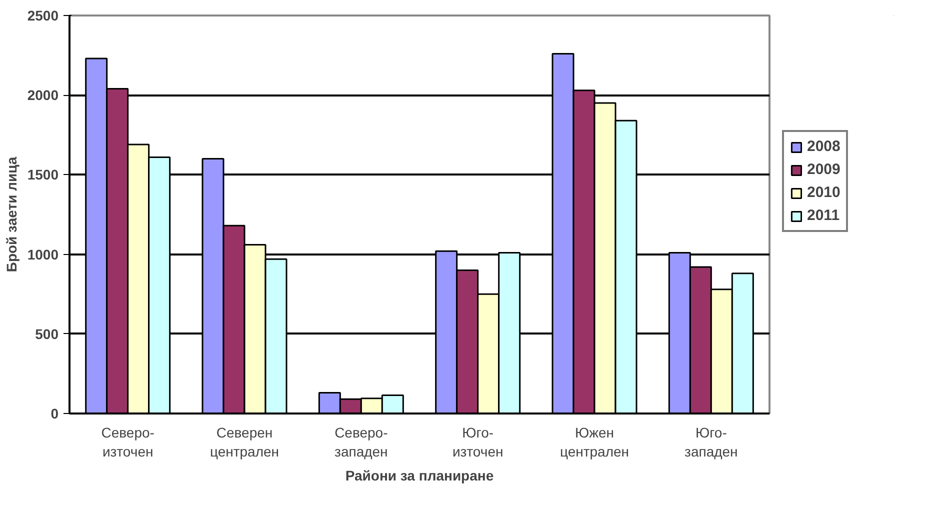  Describe the element at coordinates (823, 192) in the screenshot. I see `legend-label: 2010` at that location.